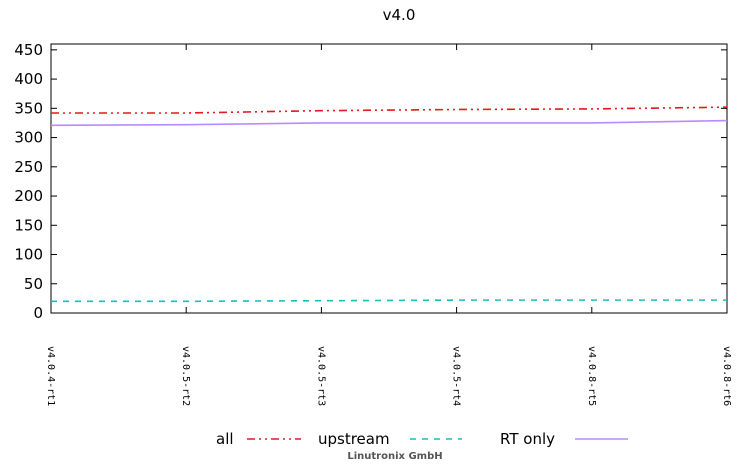  Describe the element at coordinates (225, 439) in the screenshot. I see `legend-label-all: all` at that location.